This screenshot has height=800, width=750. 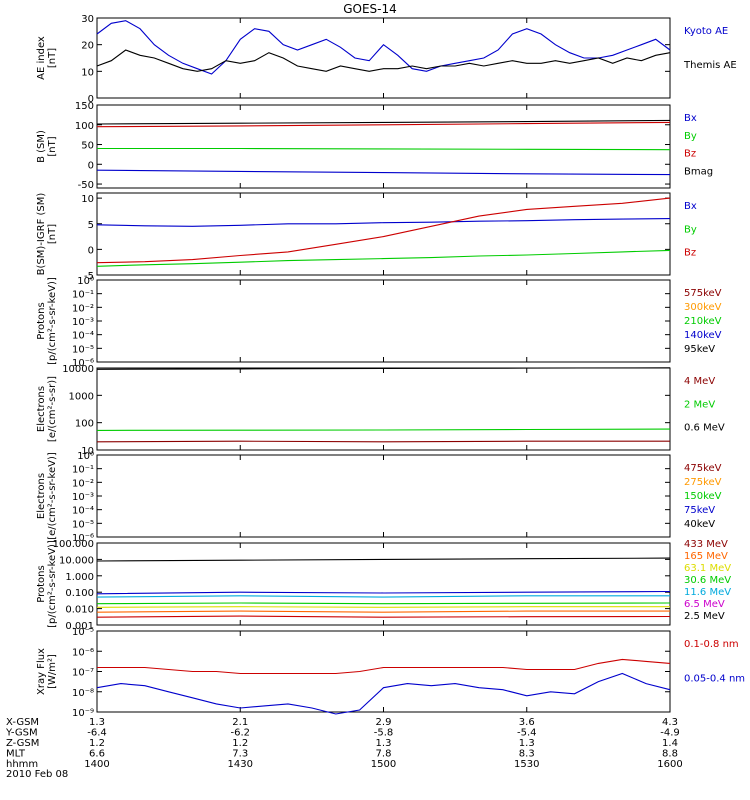 I want to click on x-date-label: 2010 Feb 08, so click(x=37, y=774).